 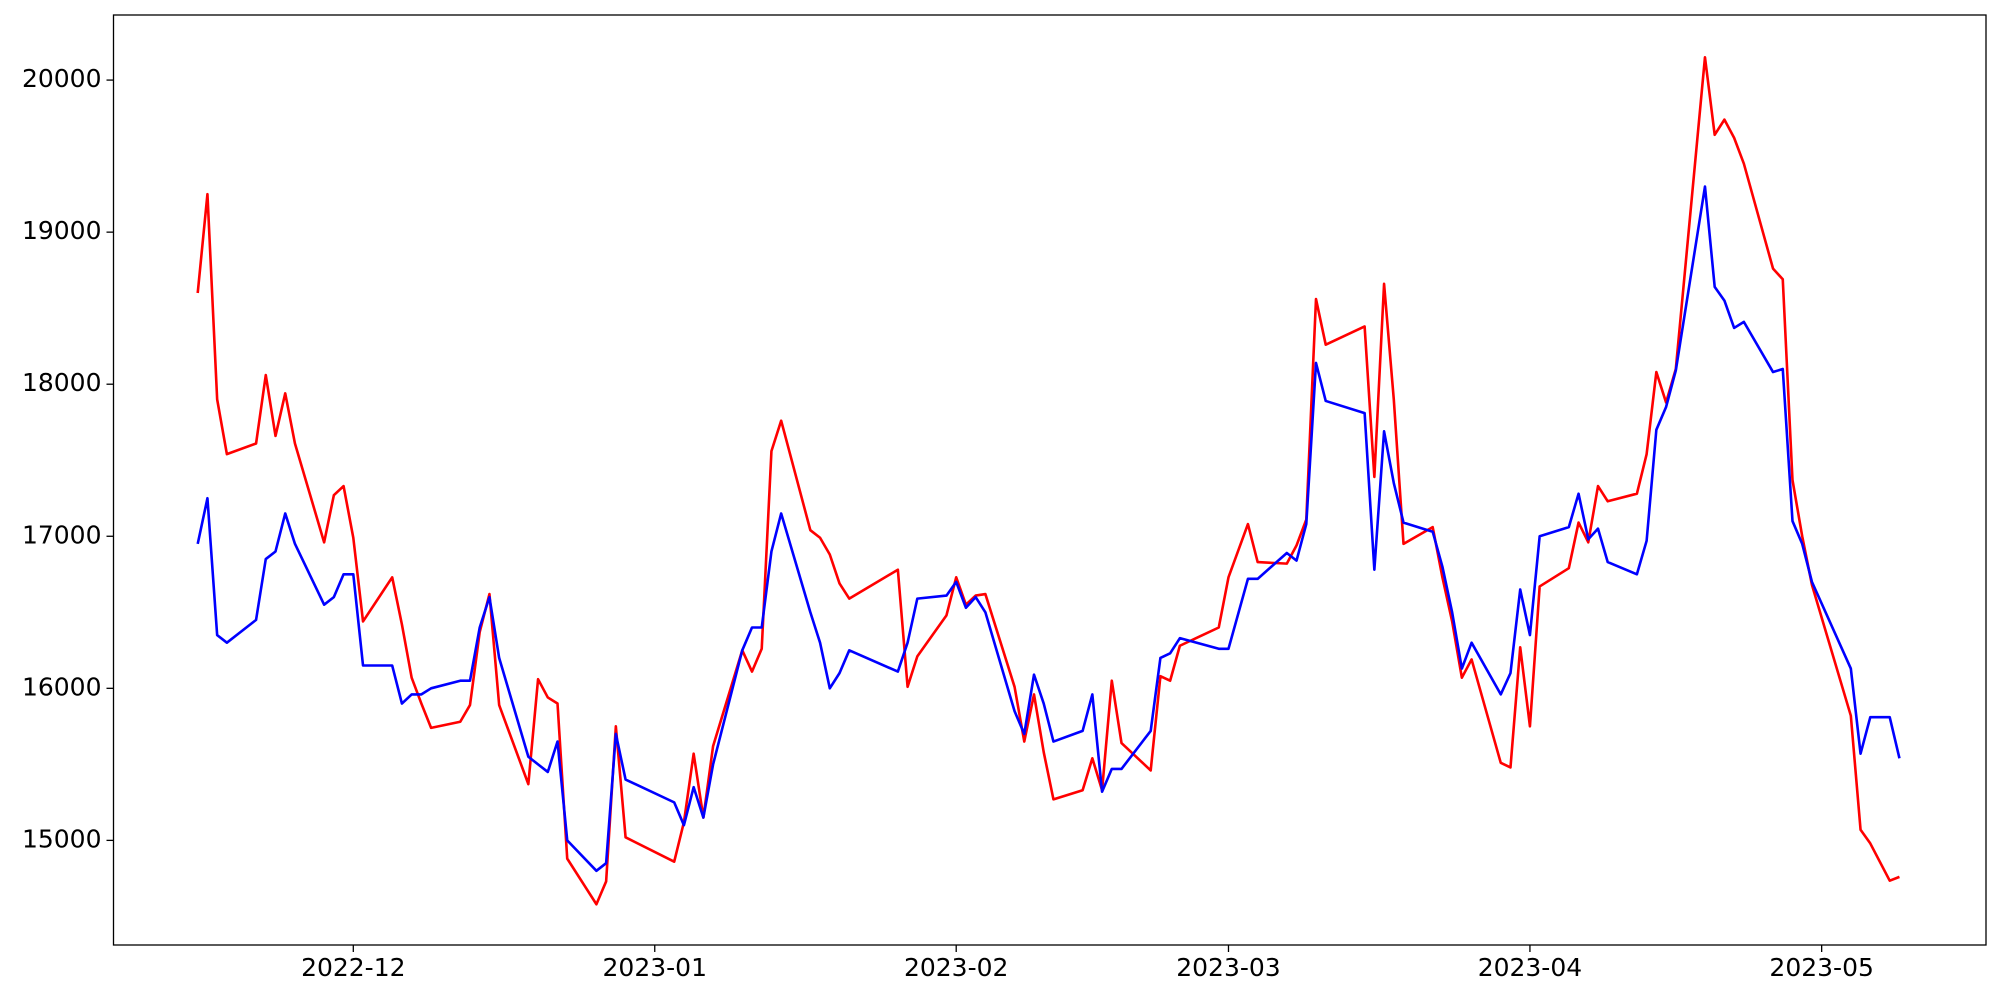 What do you see at coordinates (62, 838) in the screenshot?
I see `y-tick-label: 15000` at bounding box center [62, 838].